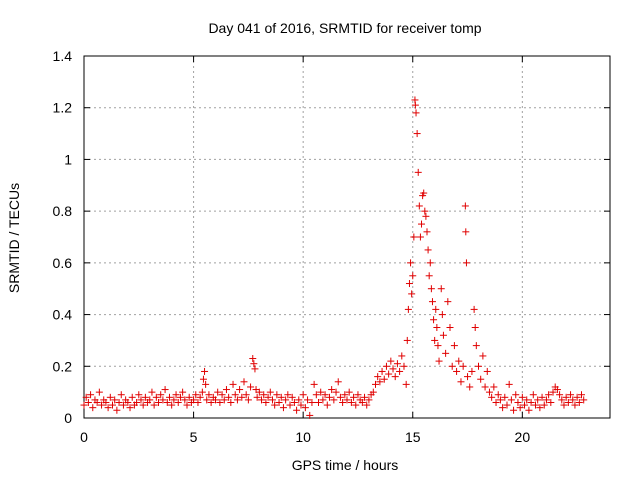  I want to click on x-tick-label: 10, so click(303, 437).